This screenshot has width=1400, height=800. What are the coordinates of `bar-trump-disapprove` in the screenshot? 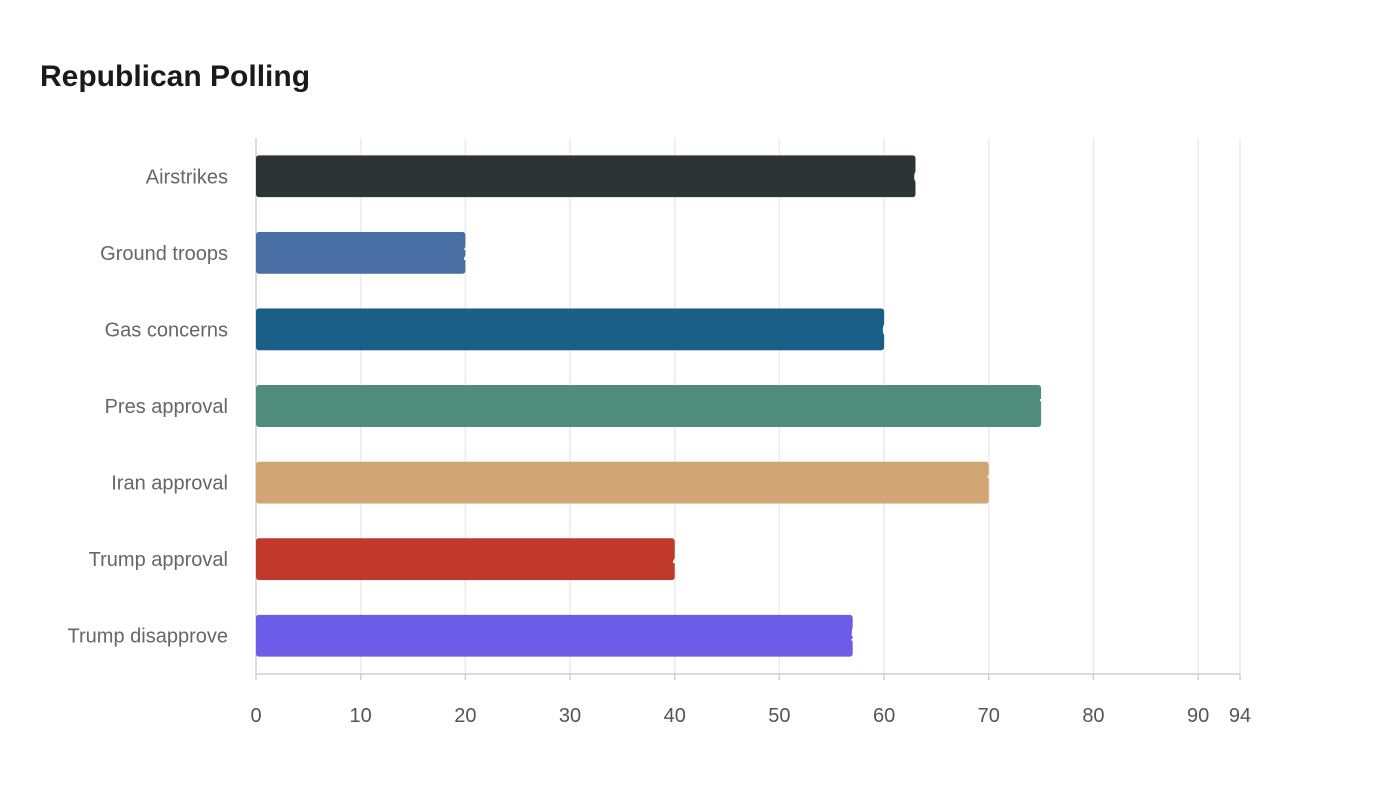 It's located at (554, 635).